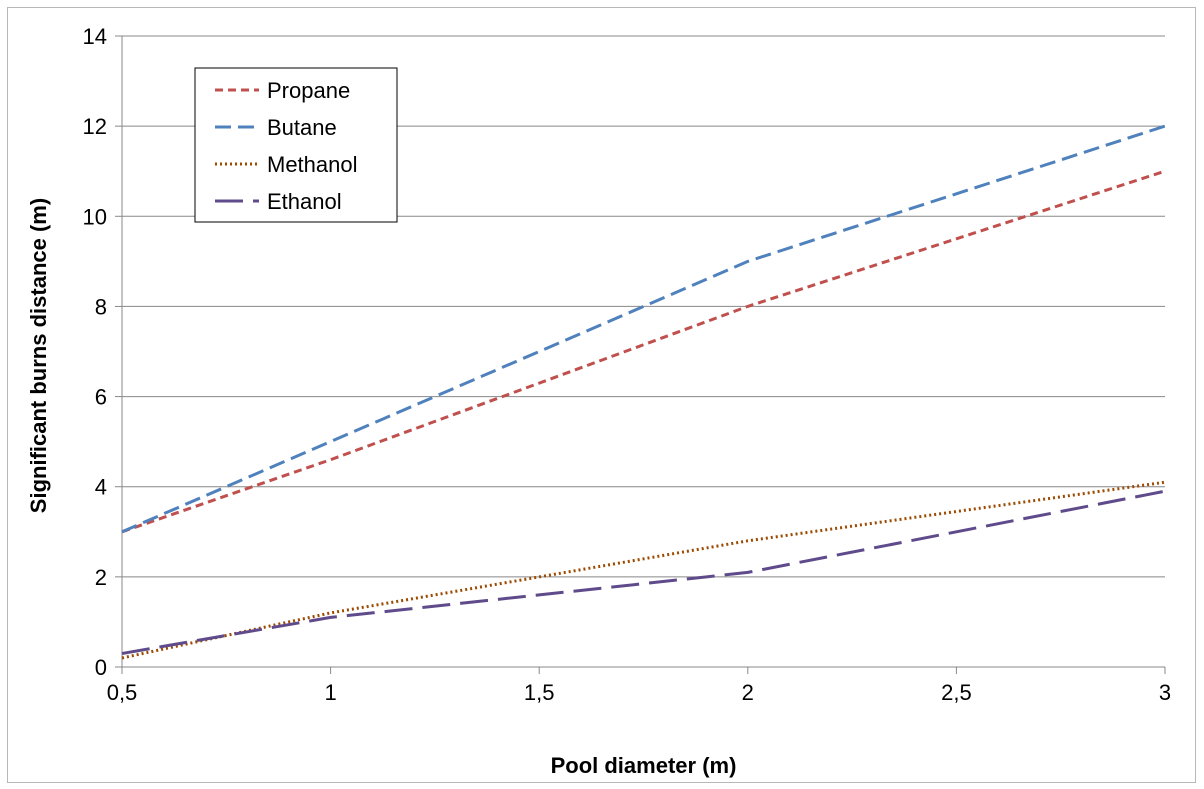 This screenshot has width=1204, height=789. What do you see at coordinates (308, 90) in the screenshot?
I see `legend-label-propane: Propane` at bounding box center [308, 90].